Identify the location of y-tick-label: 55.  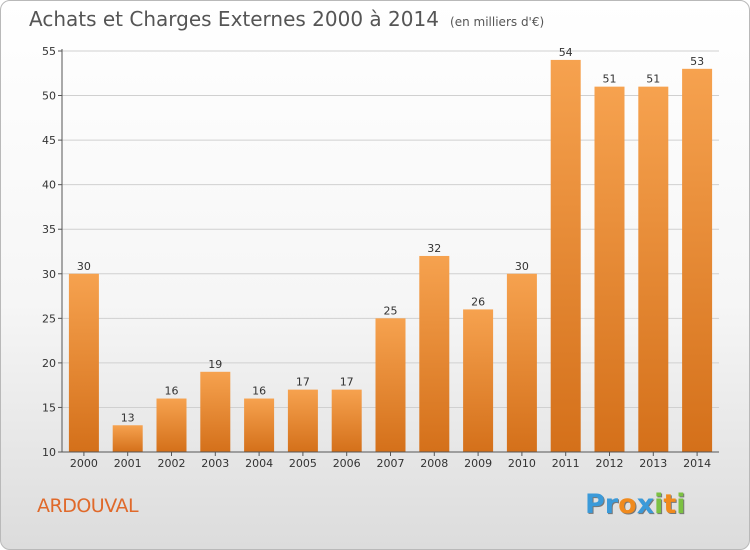
(49, 51).